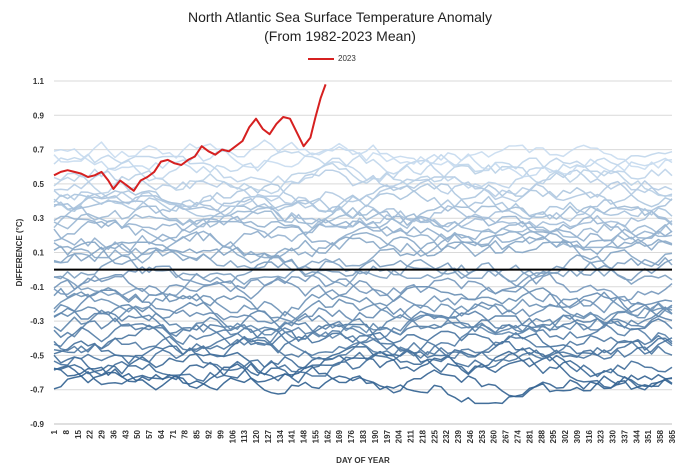 This screenshot has width=680, height=470. Describe the element at coordinates (541, 436) in the screenshot. I see `x-tick-label: 288` at that location.